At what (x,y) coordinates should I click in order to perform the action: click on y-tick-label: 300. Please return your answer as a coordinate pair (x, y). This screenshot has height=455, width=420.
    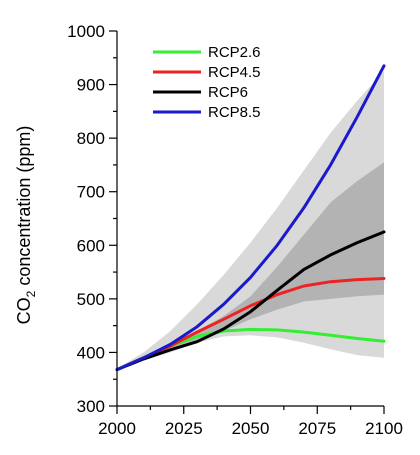
    Looking at the image, I should click on (91, 406).